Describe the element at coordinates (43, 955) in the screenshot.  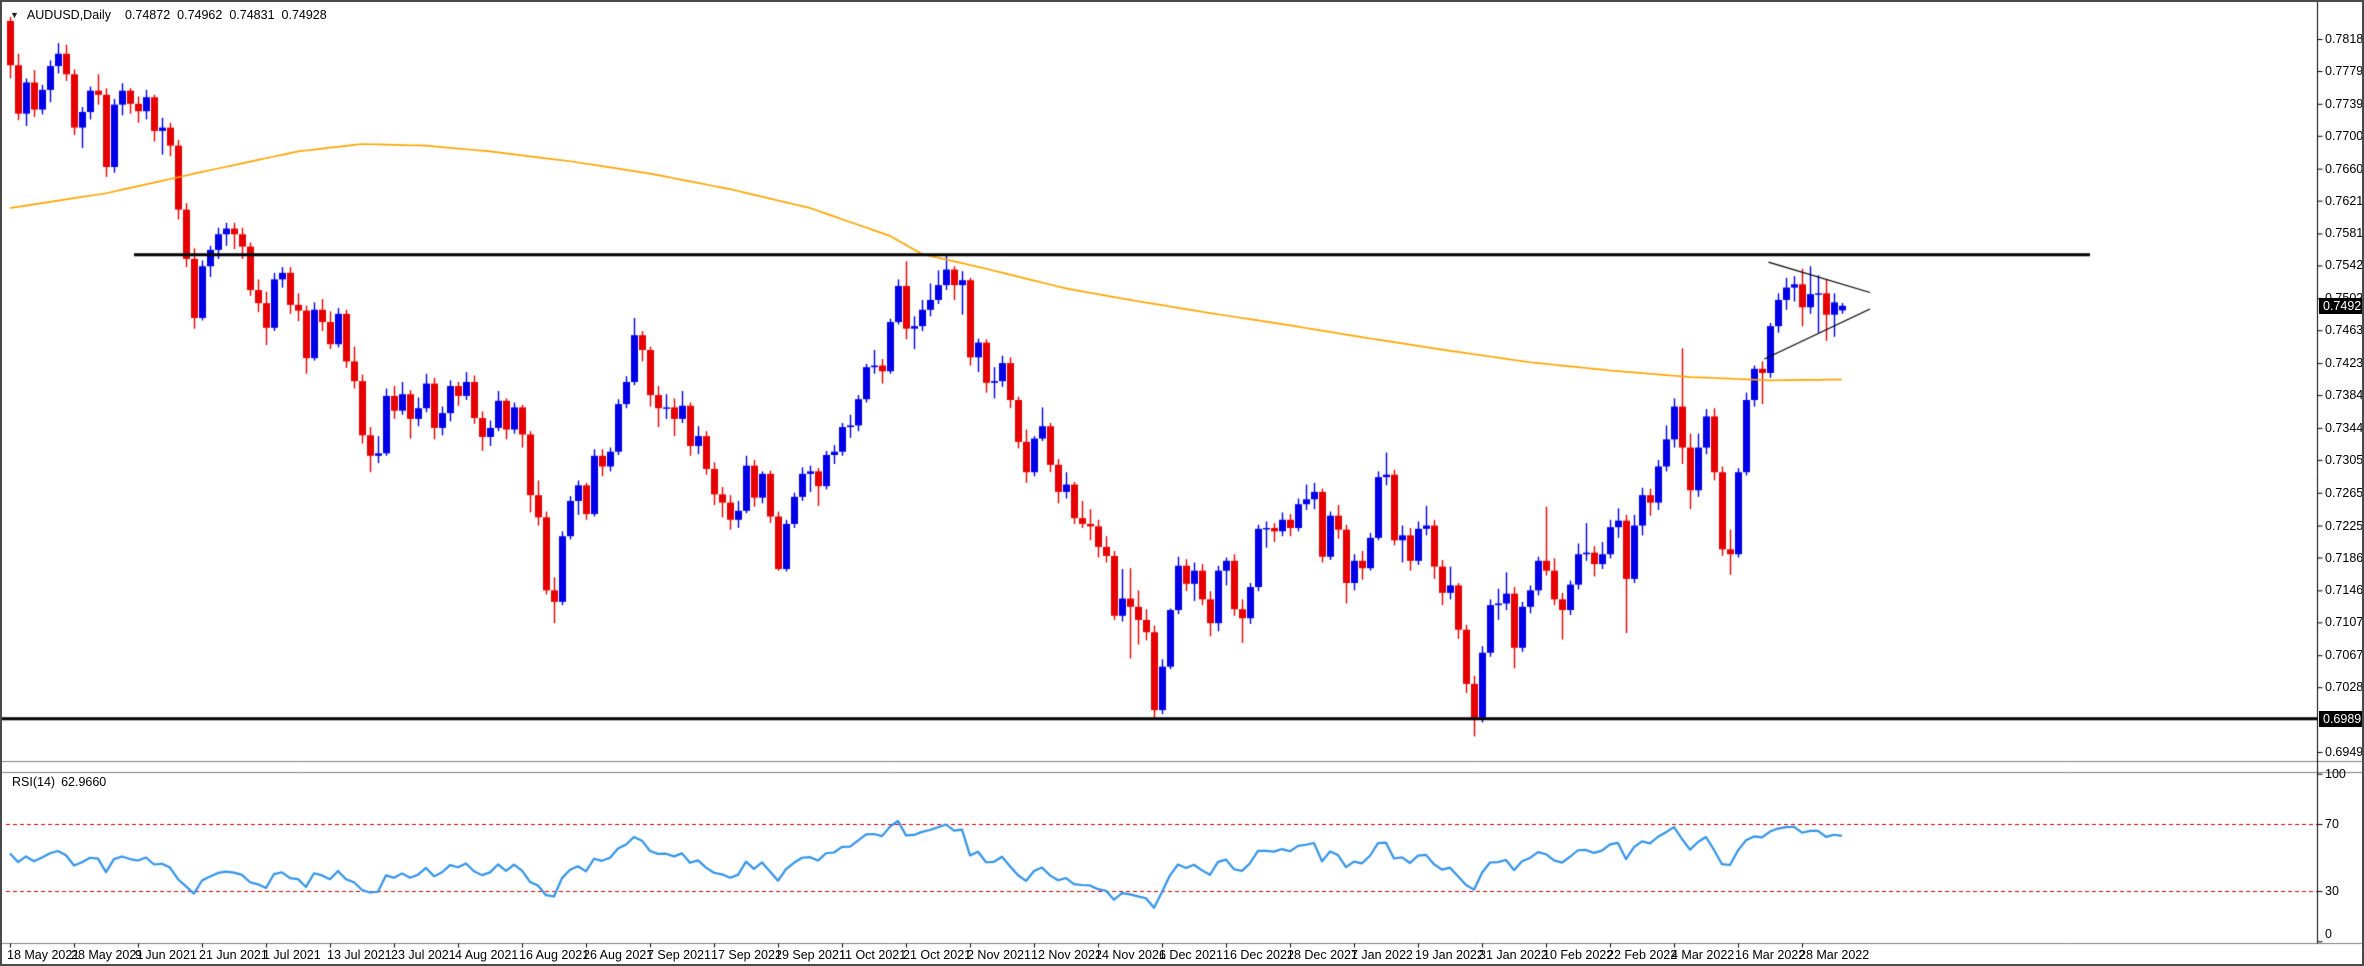
I see `date-tick-label: 18 May 2021` at that location.